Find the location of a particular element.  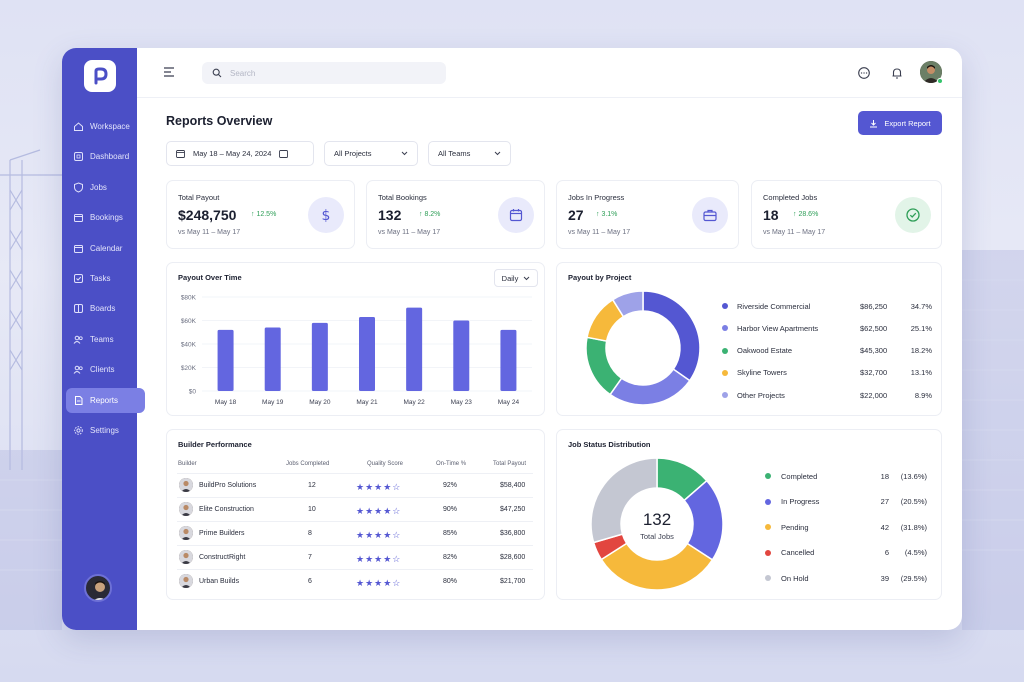

search-input is located at coordinates (330, 73).